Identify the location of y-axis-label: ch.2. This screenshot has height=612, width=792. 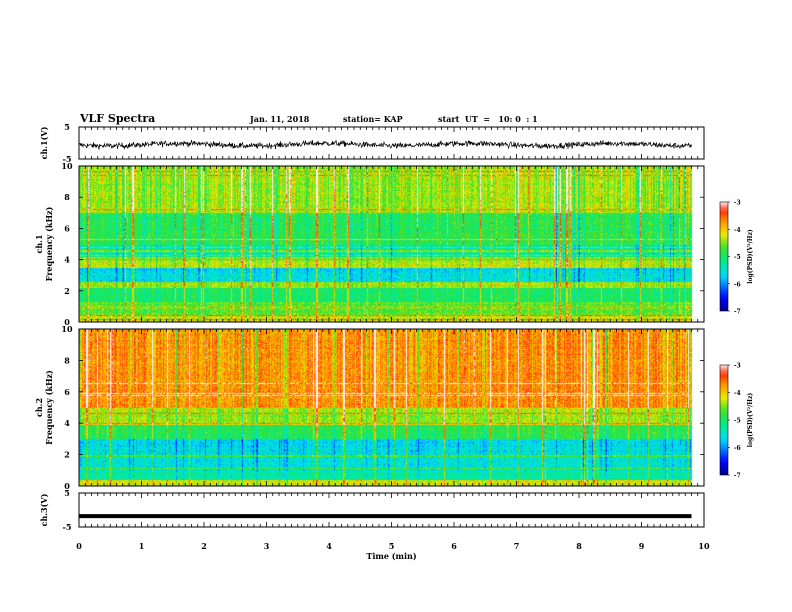
(39, 407).